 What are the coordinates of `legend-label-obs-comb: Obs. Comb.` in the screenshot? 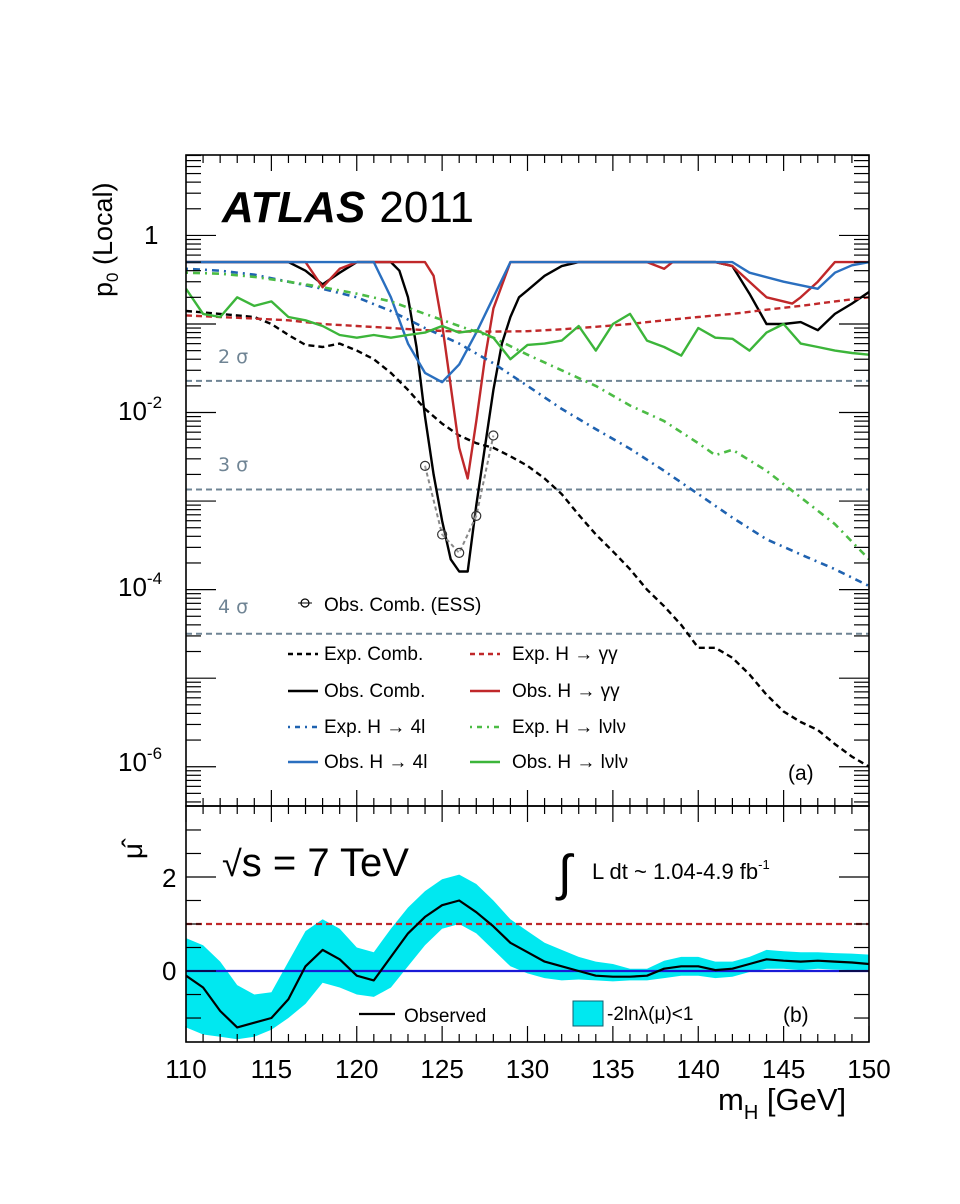 It's located at (374, 691).